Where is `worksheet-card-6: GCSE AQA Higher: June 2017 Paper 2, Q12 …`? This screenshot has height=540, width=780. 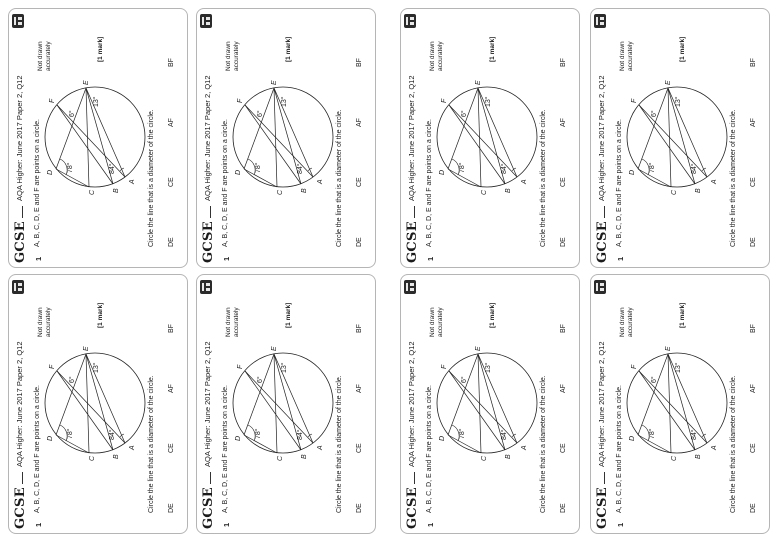
worksheet-card-6: GCSE AQA Higher: June 2017 Paper 2, Q12 … is located at coordinates (490, 404).